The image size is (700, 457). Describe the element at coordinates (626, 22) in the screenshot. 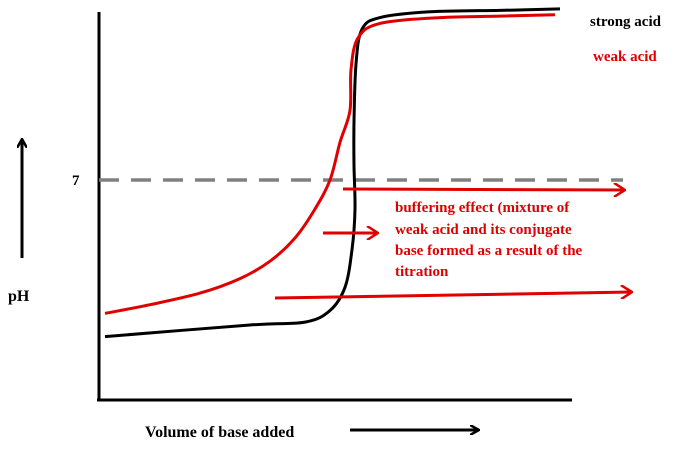

I see `legend-strong-acid: strong acid` at that location.